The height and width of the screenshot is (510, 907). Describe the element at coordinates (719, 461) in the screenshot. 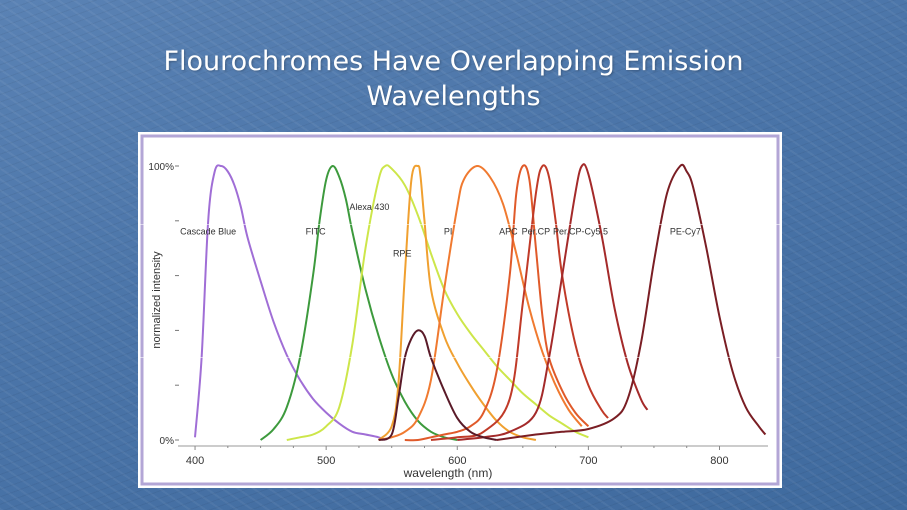

I see `x-tick-label: 800` at that location.